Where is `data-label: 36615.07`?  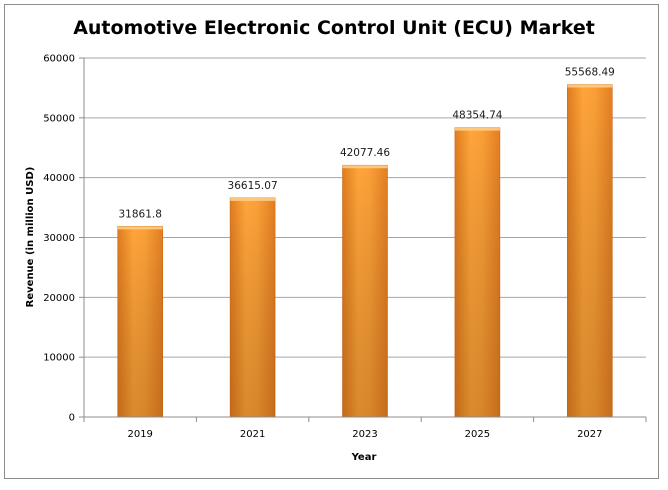
data-label: 36615.07 is located at coordinates (253, 186).